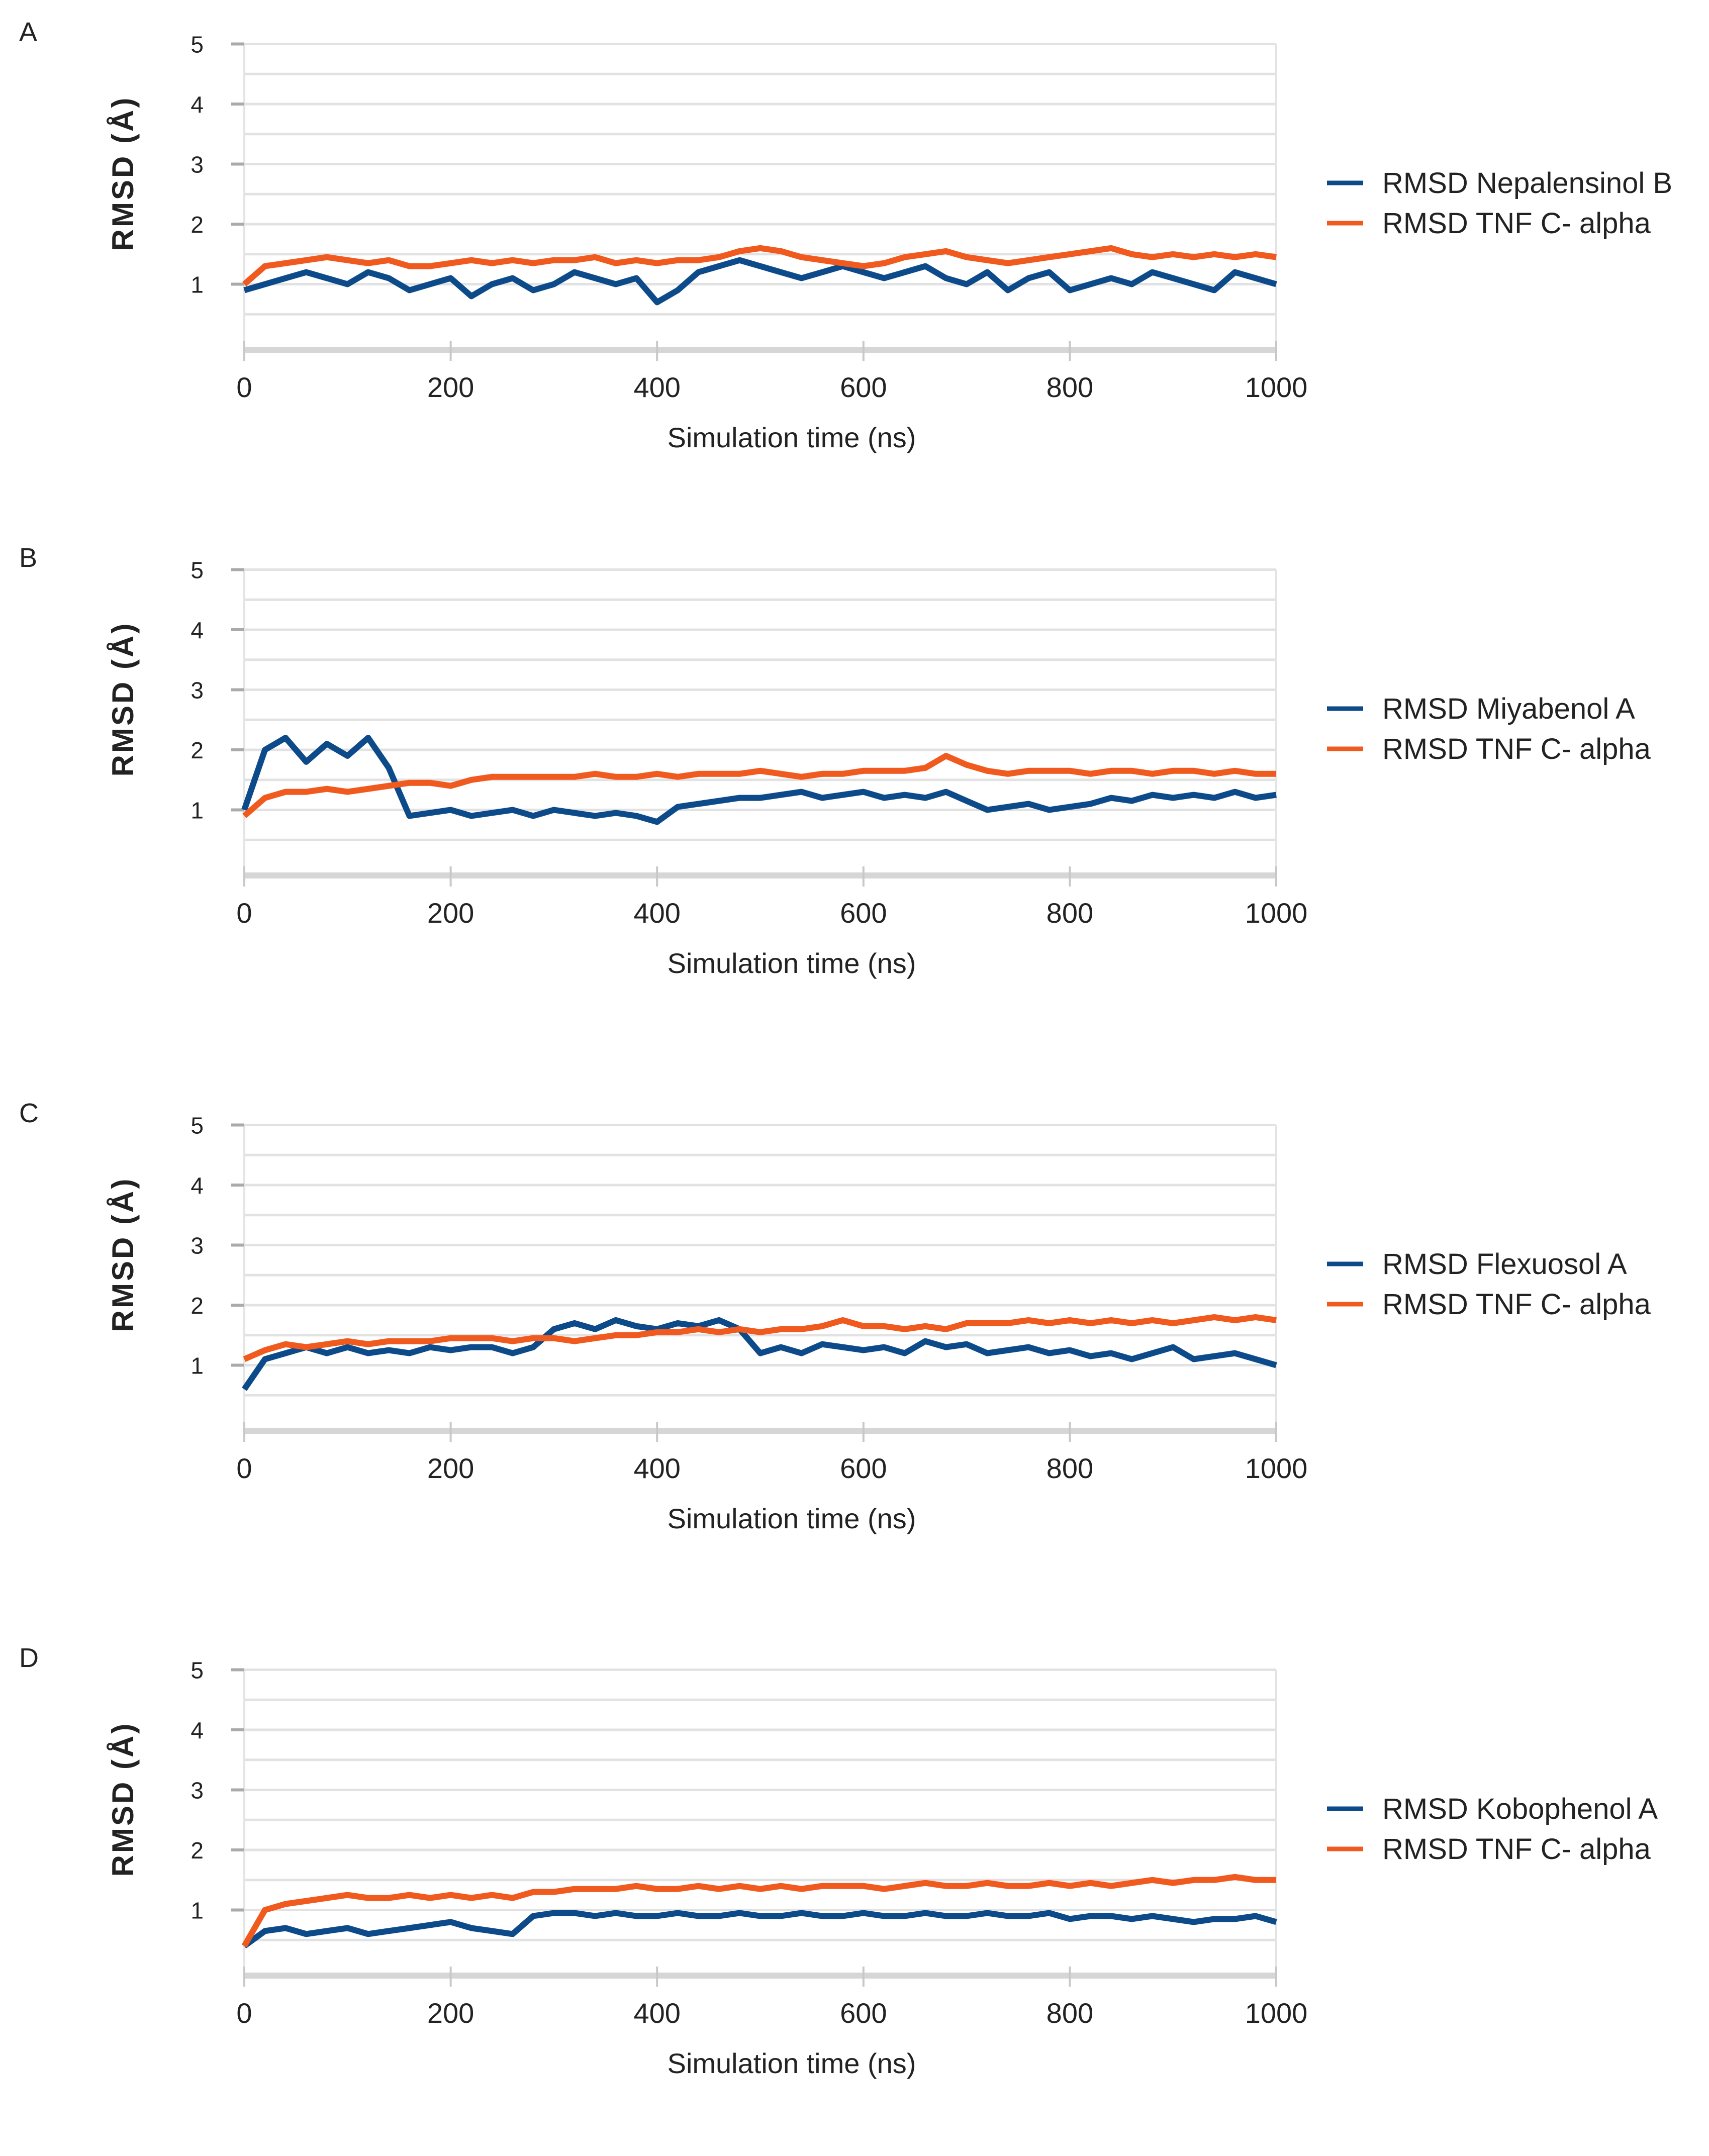  Describe the element at coordinates (28, 32) in the screenshot. I see `panel-label: A` at that location.